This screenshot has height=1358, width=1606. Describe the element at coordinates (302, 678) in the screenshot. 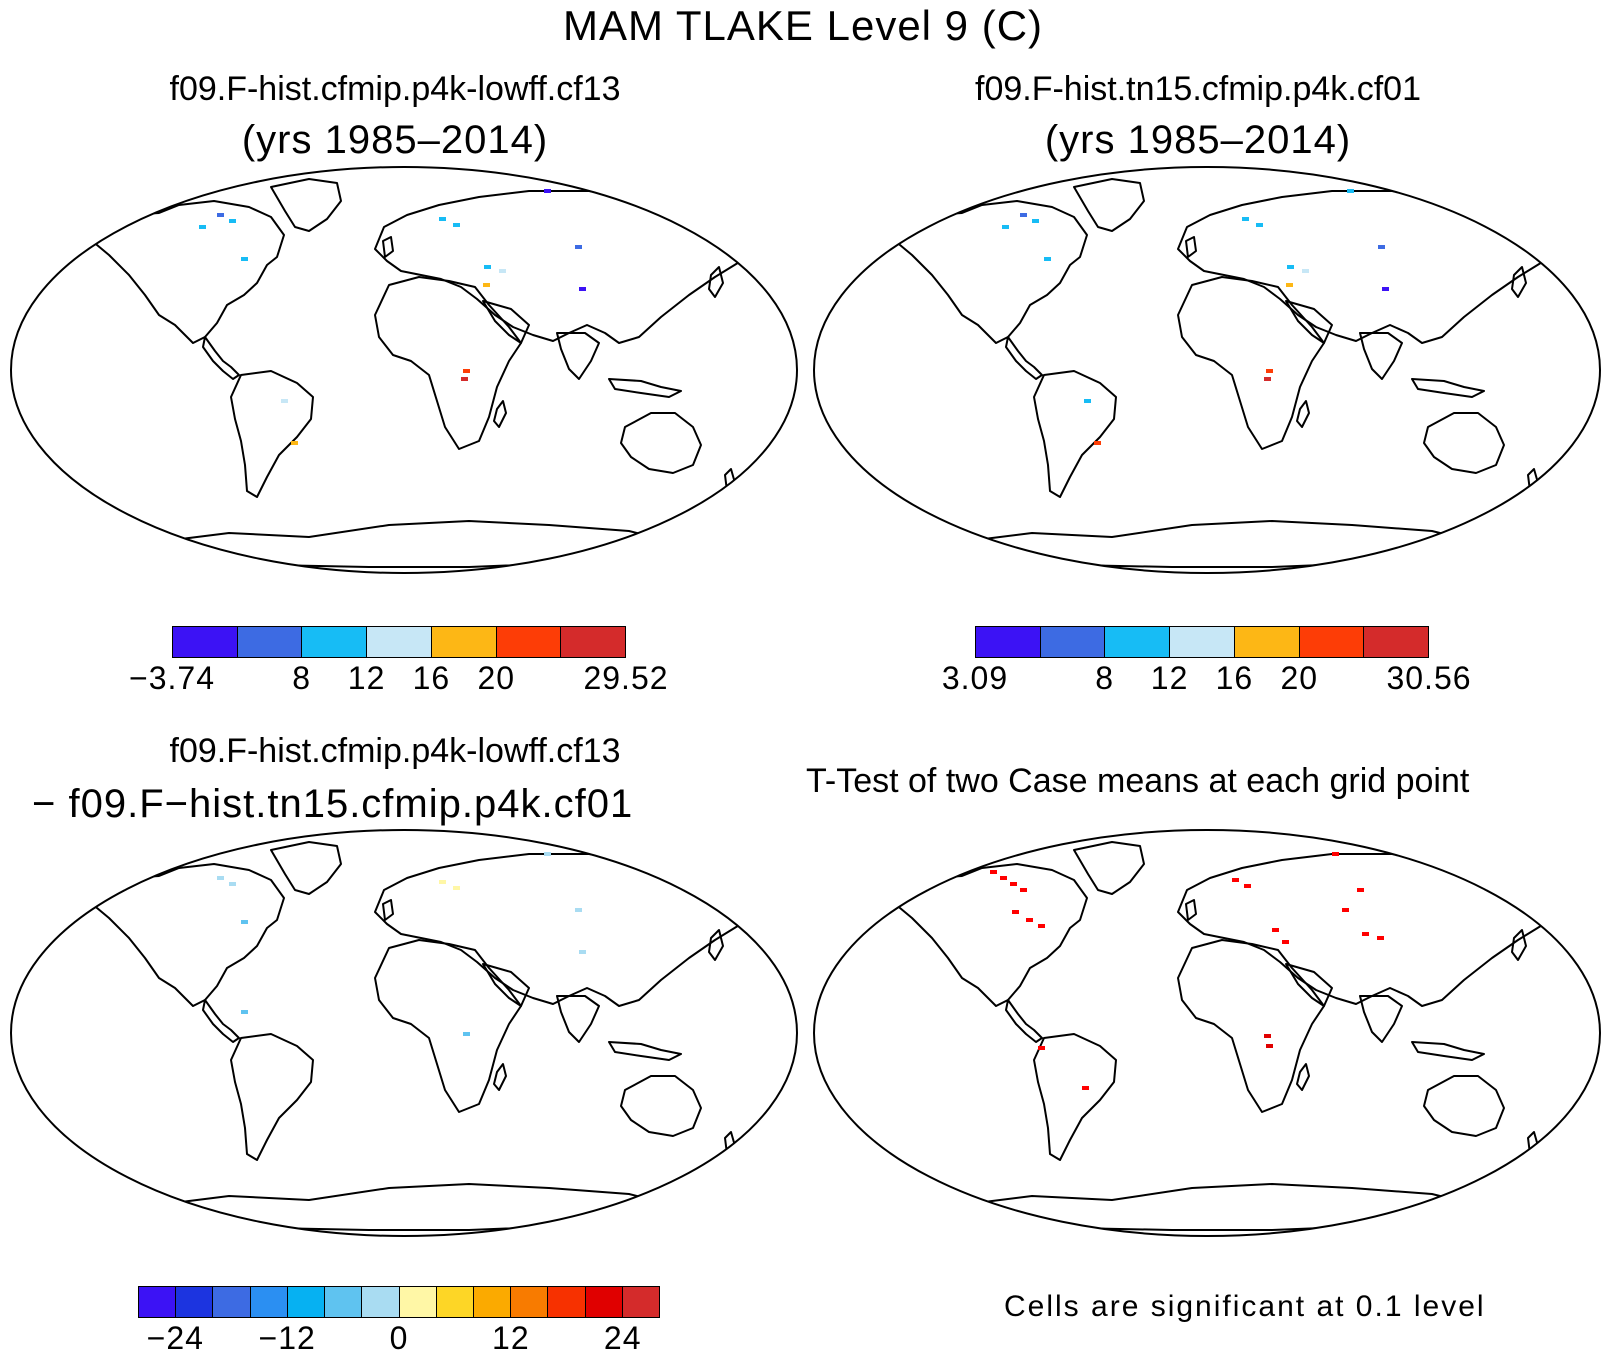

I see `colorbar-tick-label: 8` at that location.